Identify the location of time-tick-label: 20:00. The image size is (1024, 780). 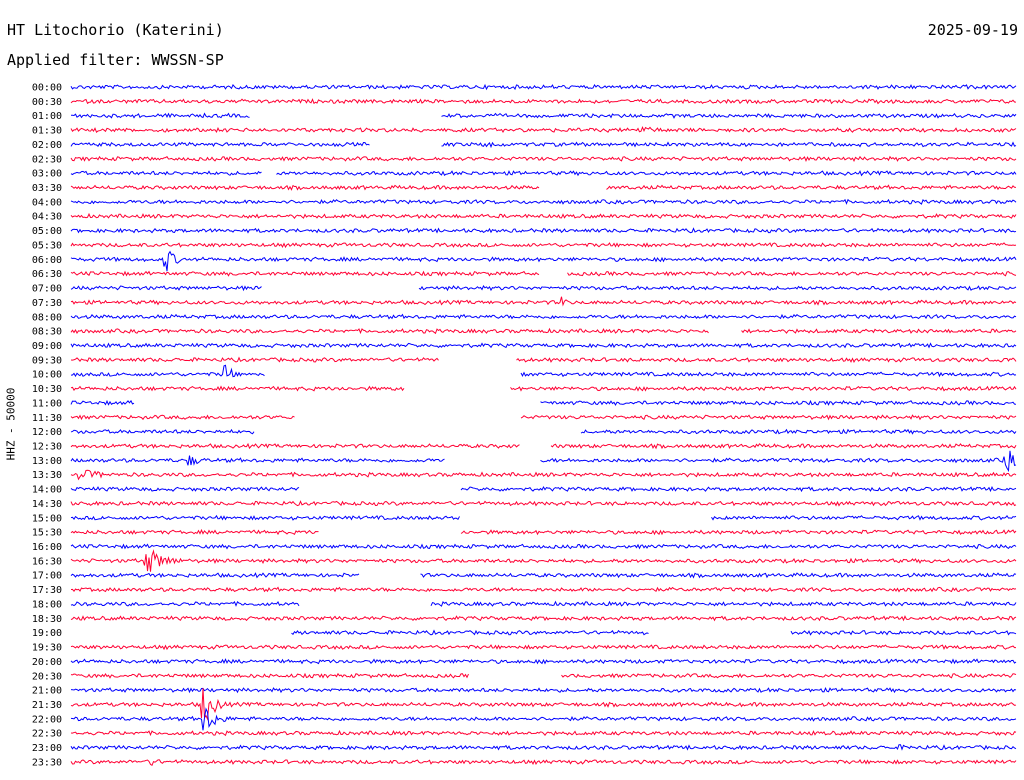
(47, 662).